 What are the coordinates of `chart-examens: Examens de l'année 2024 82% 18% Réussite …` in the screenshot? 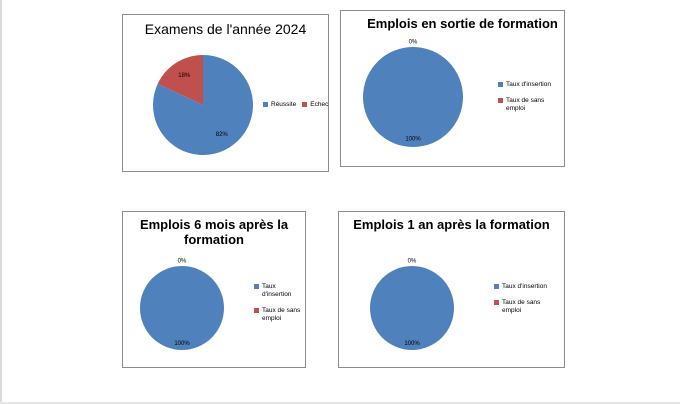 It's located at (225, 93).